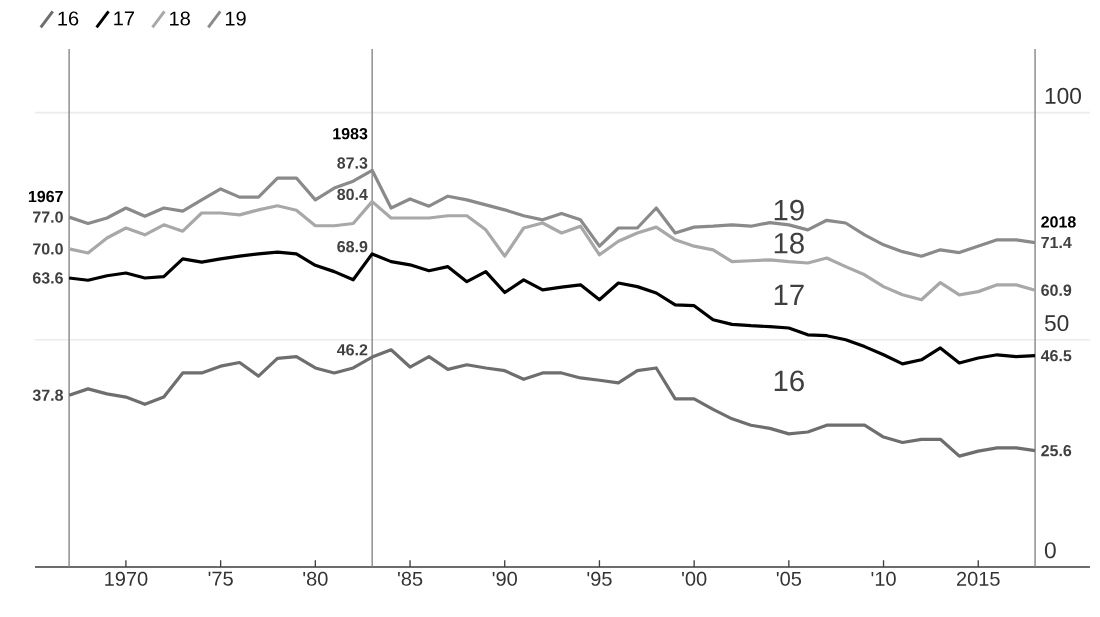 The image size is (1100, 617). What do you see at coordinates (1056, 243) in the screenshot?
I see `annotation: 71.4` at bounding box center [1056, 243].